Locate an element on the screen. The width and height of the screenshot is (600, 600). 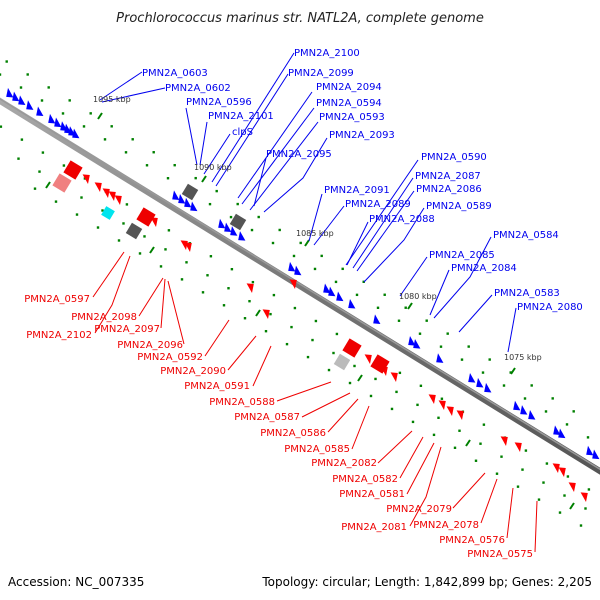
forward-gene-label: PMN2A_2086 is located at coordinates (449, 189).